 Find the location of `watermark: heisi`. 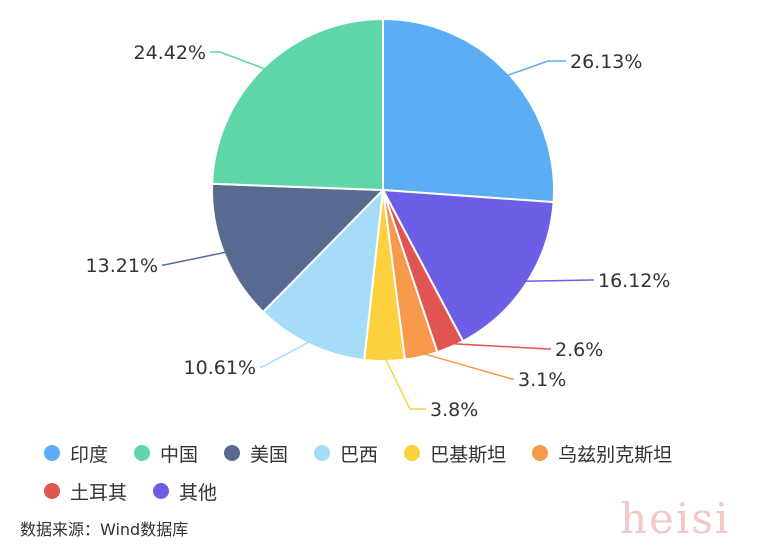

watermark: heisi is located at coordinates (675, 518).